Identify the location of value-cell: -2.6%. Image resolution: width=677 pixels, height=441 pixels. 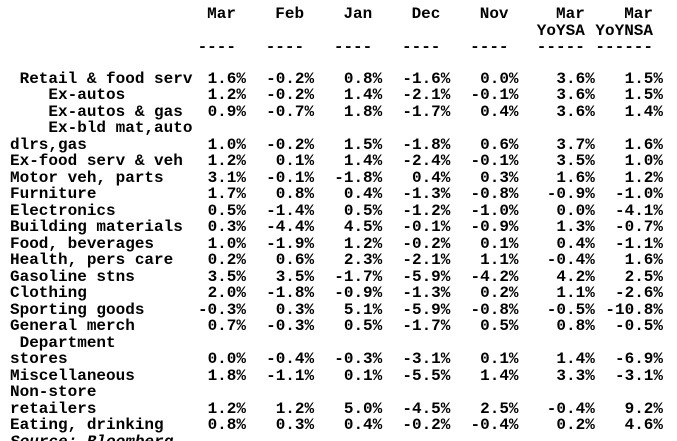
(638, 293).